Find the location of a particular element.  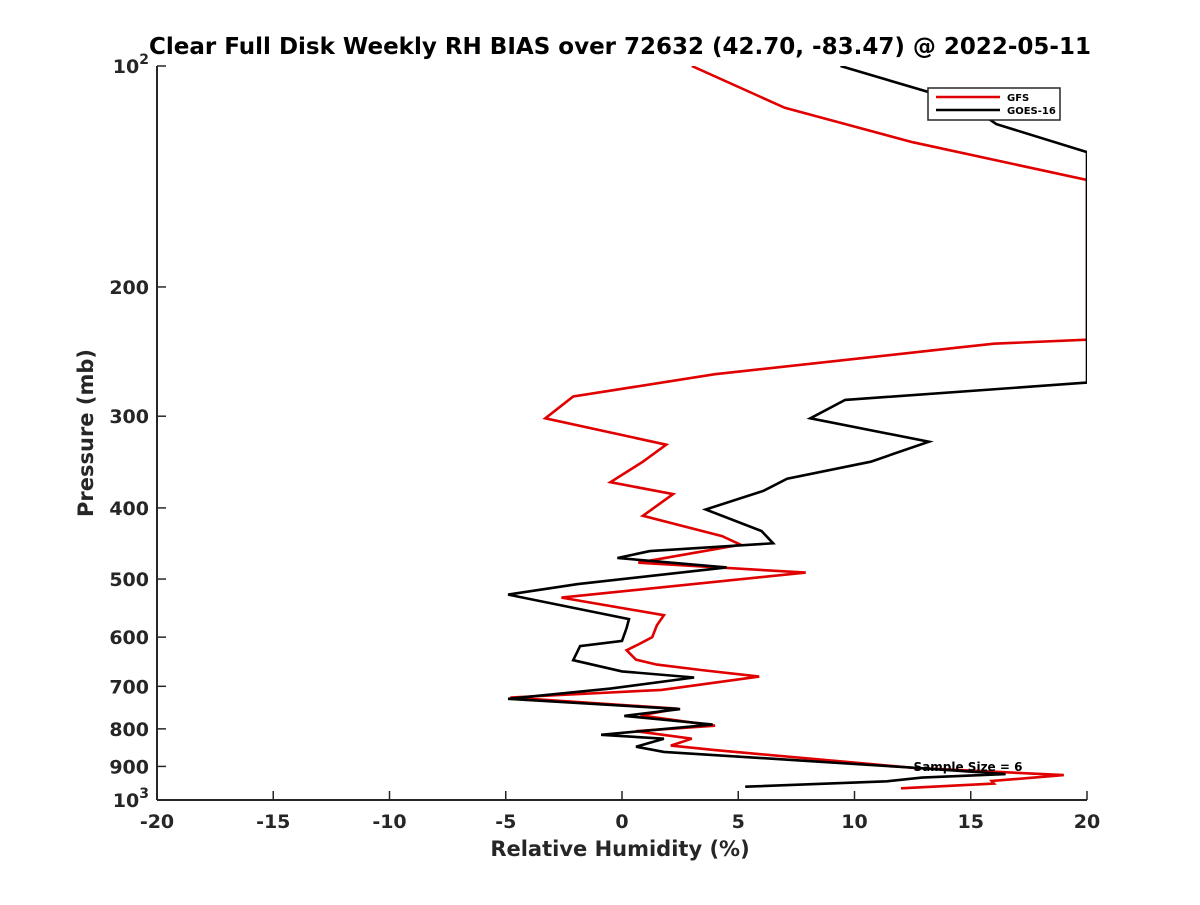

x-tick-label: 15 is located at coordinates (971, 822).